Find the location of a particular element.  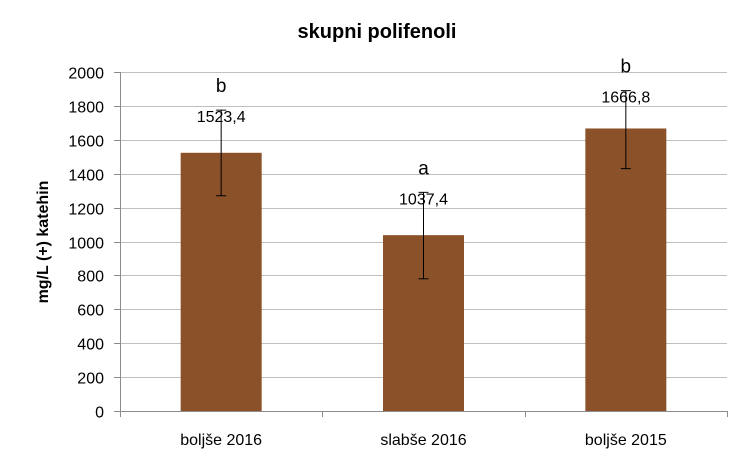

data-label: 1523,4 is located at coordinates (221, 117).